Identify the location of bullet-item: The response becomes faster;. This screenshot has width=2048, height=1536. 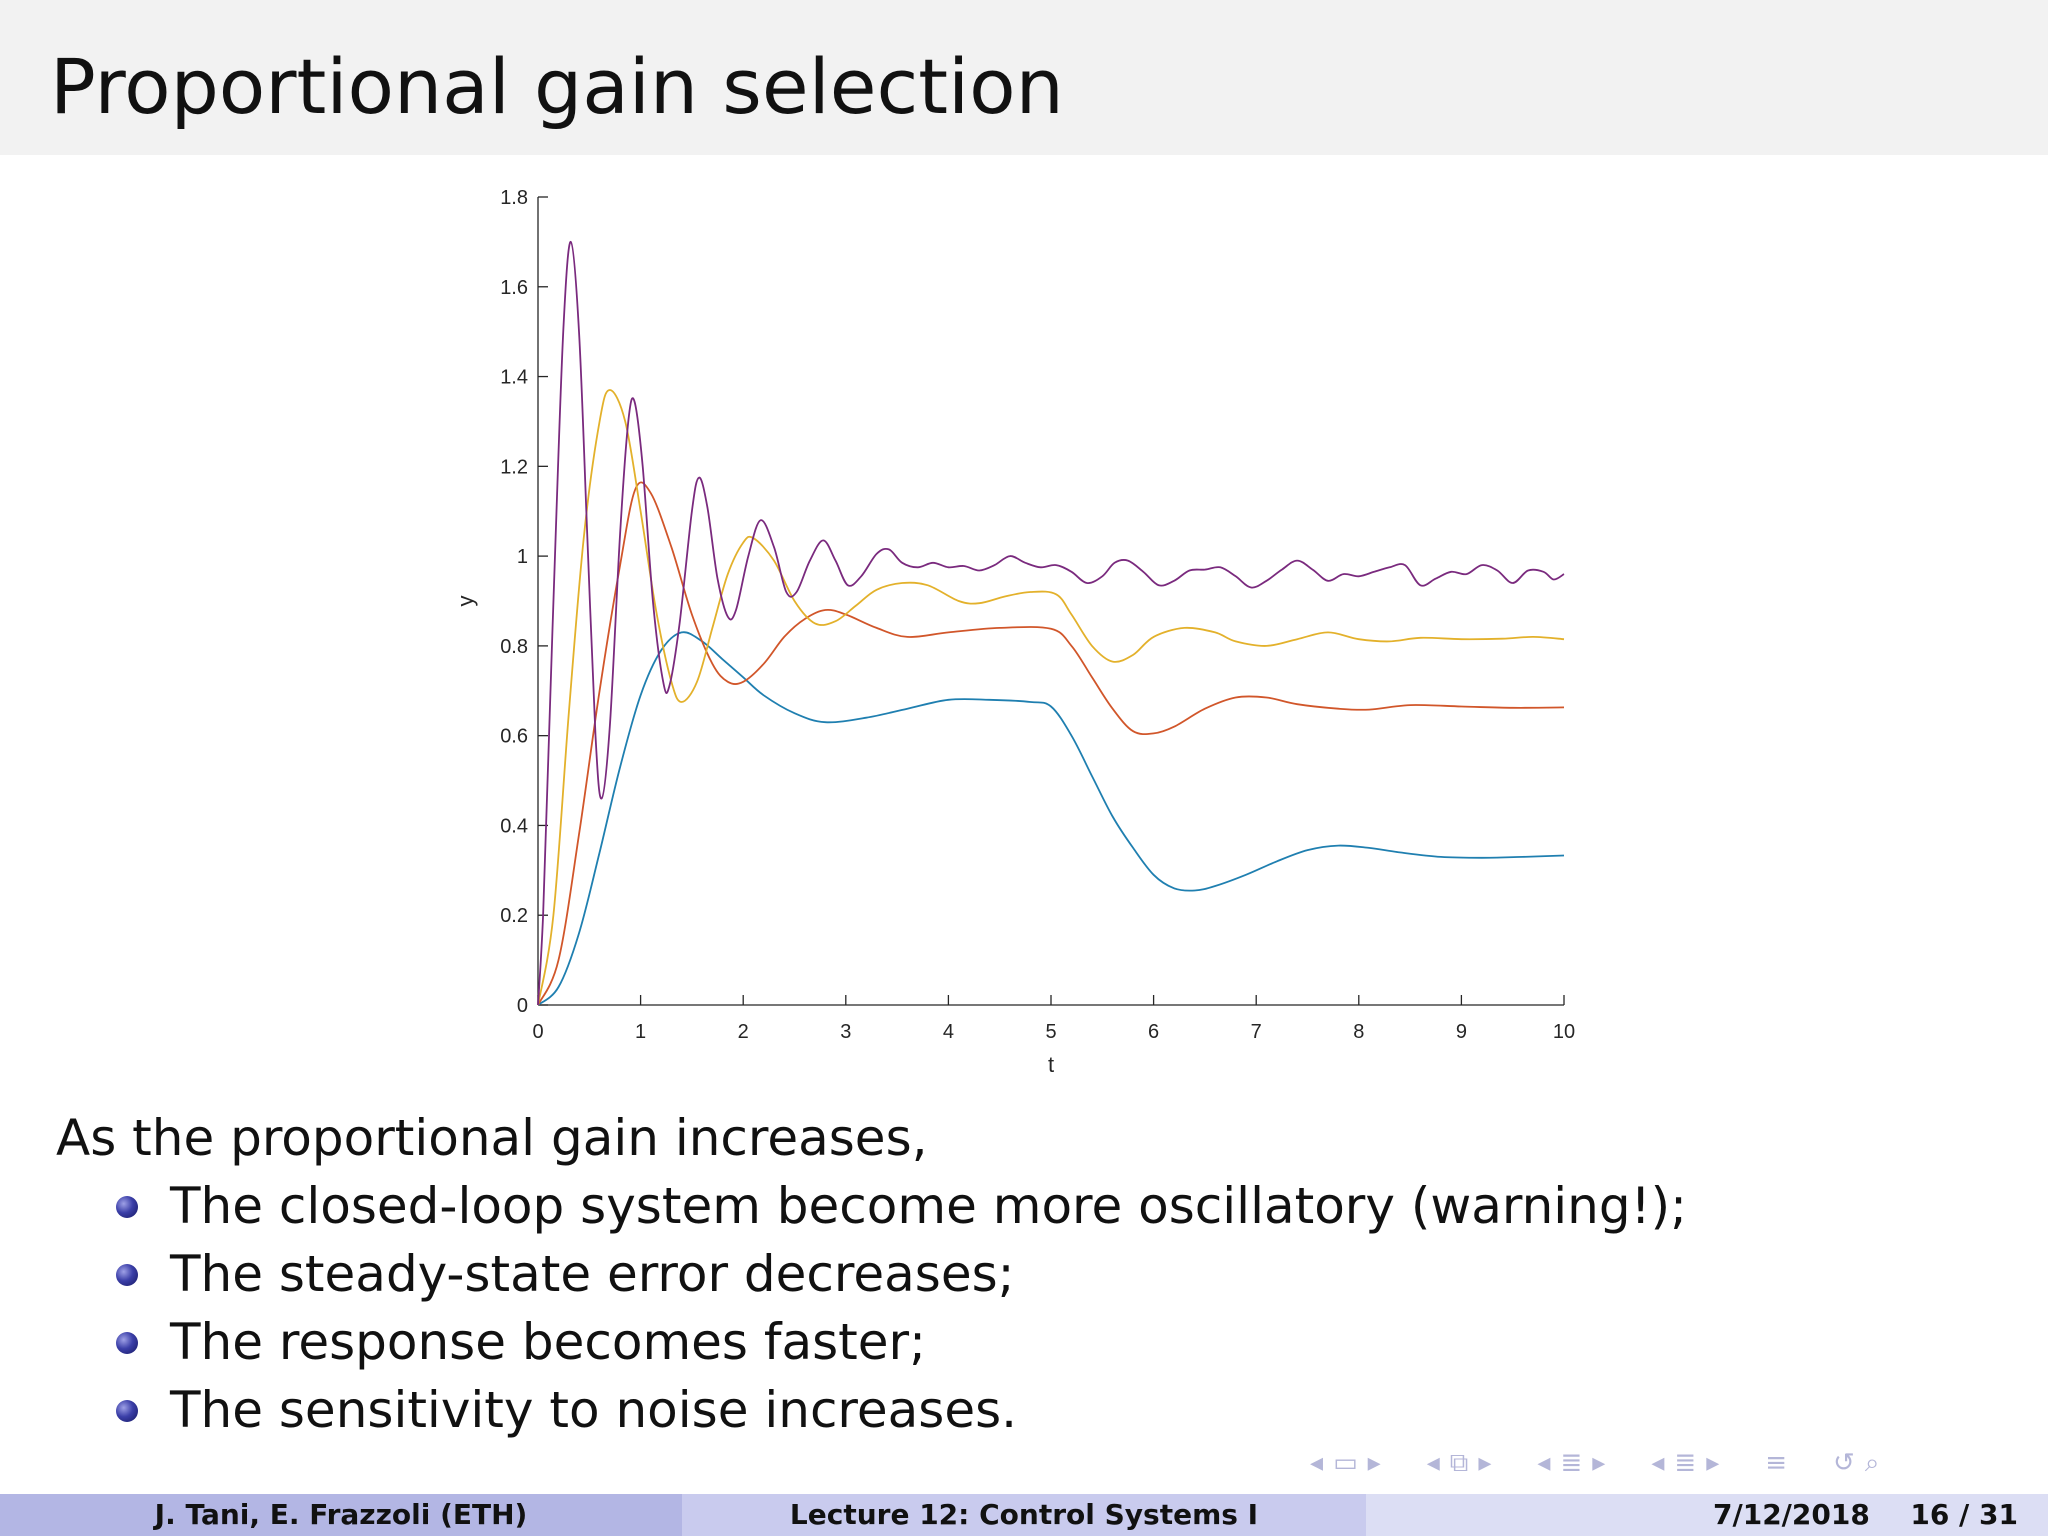
(898, 1342).